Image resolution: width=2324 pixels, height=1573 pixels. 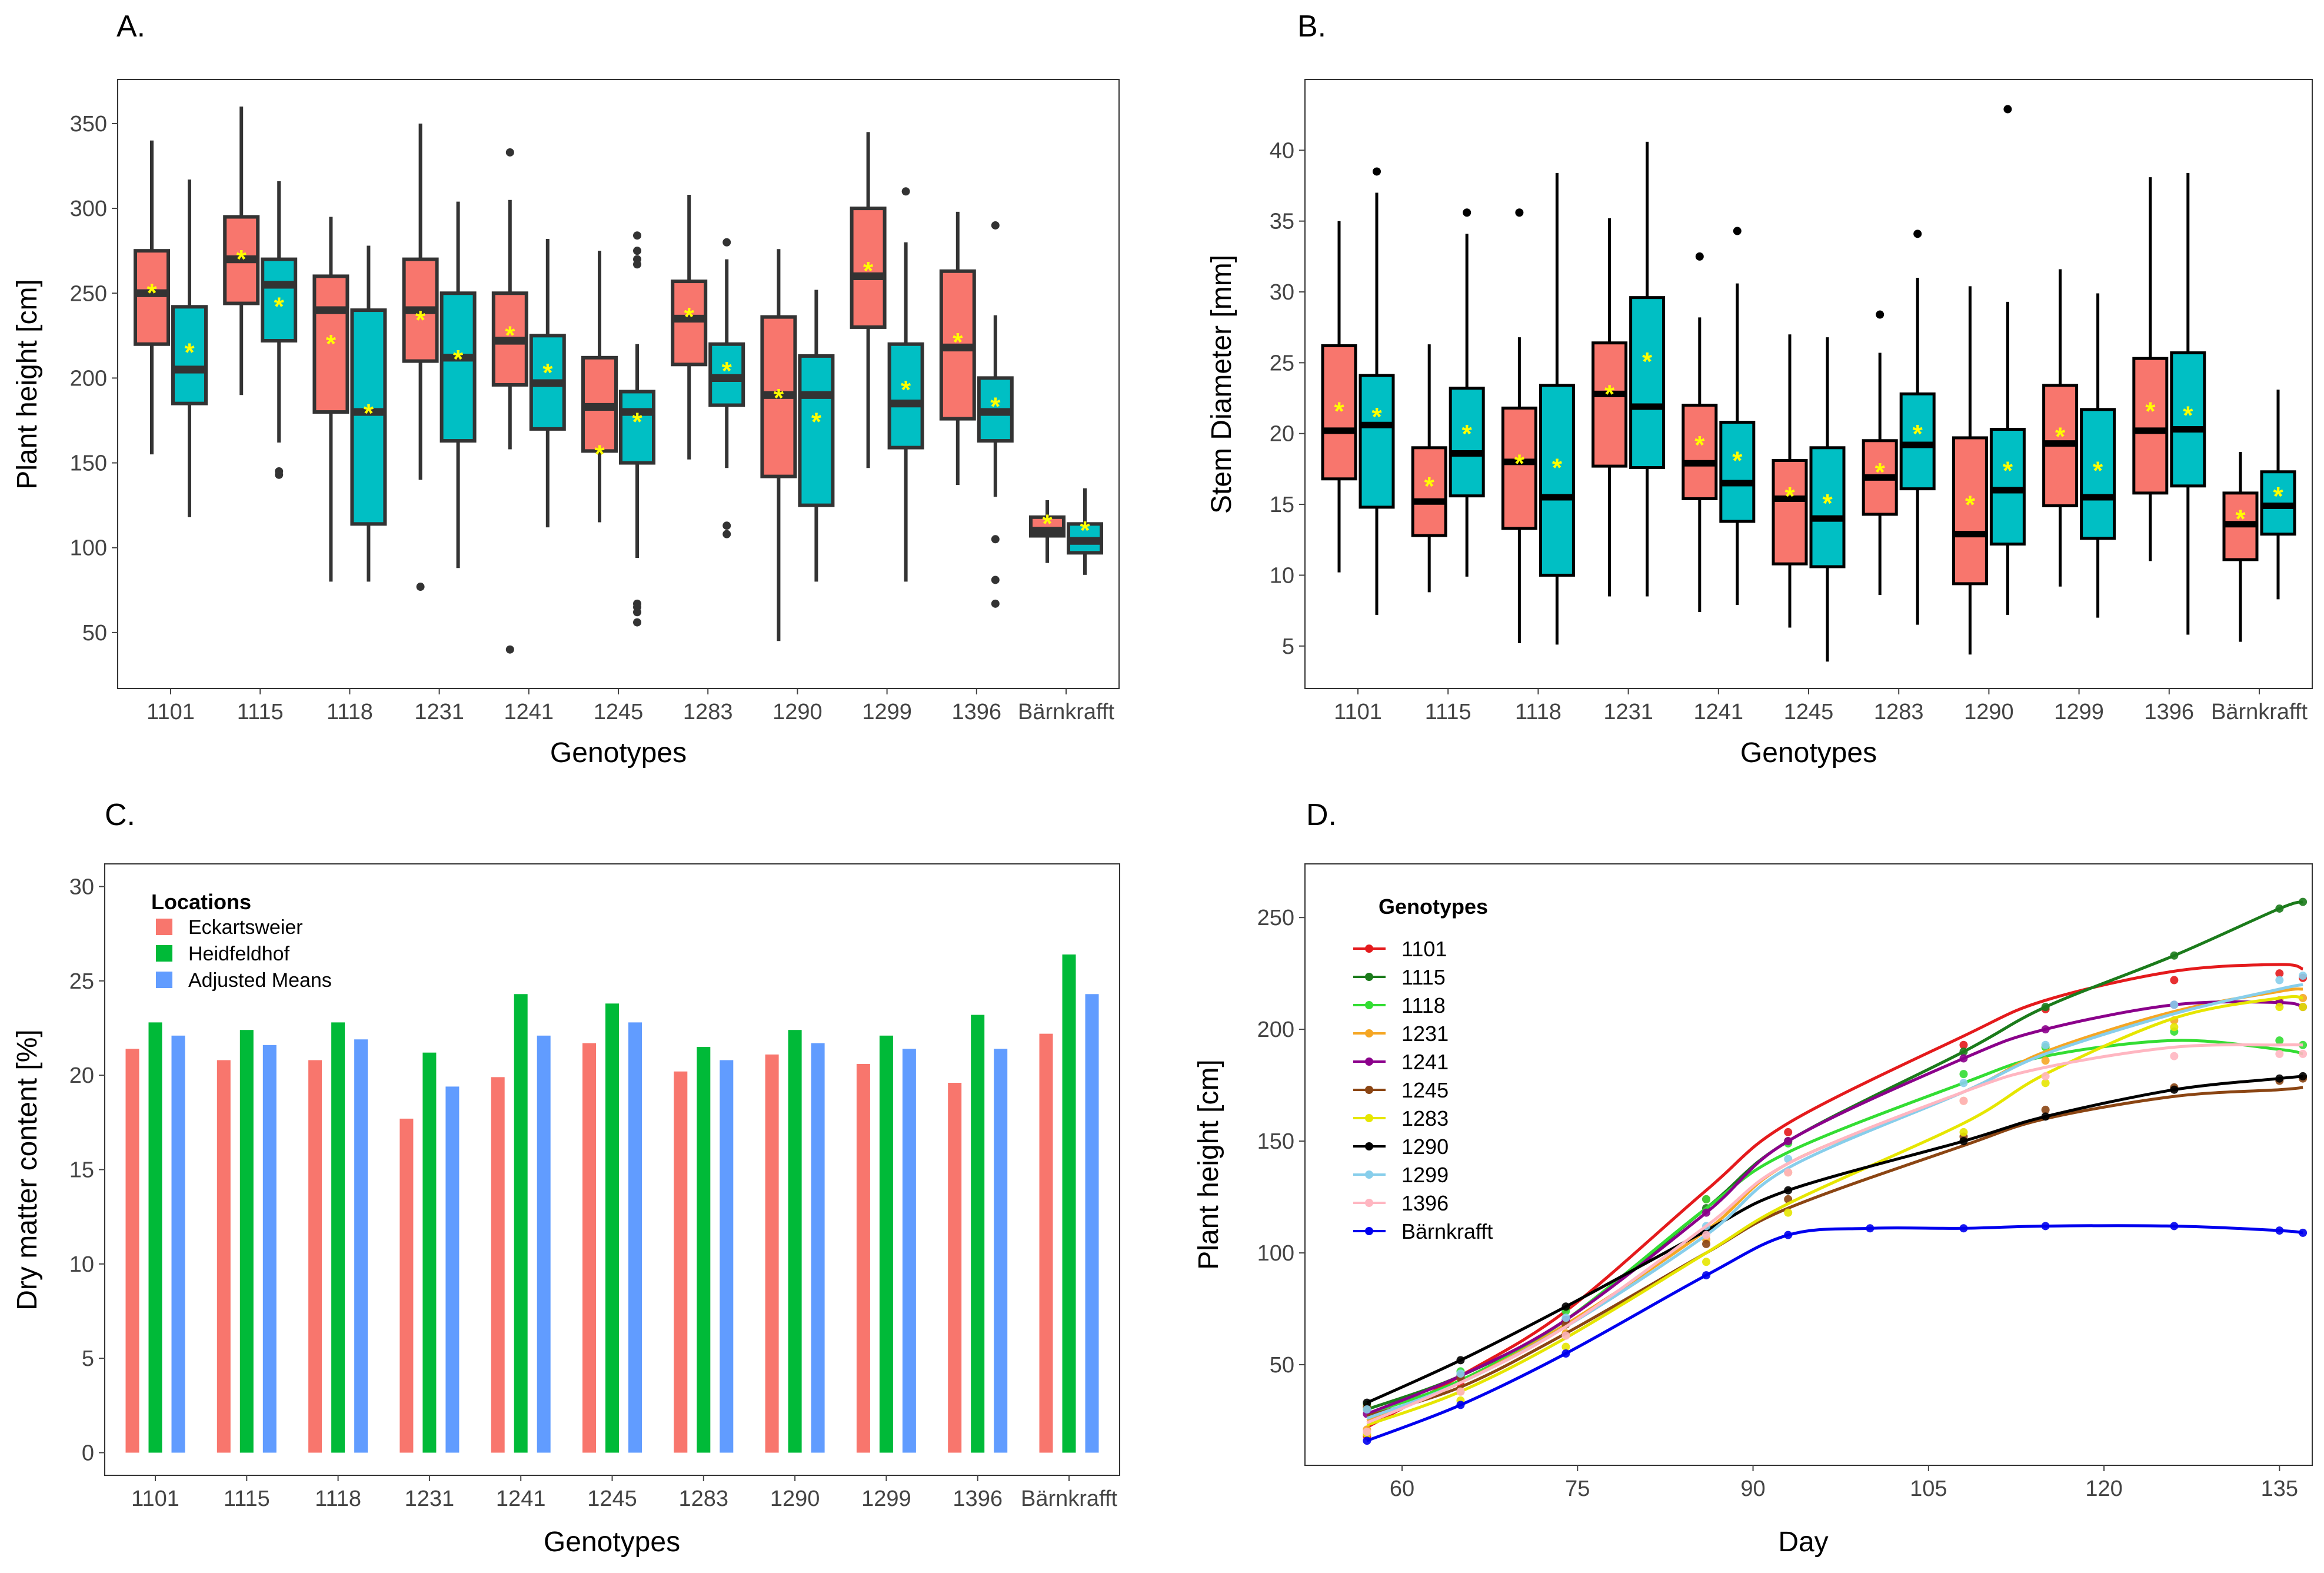 I want to click on y-tick-label: 50, so click(x=1282, y=1365).